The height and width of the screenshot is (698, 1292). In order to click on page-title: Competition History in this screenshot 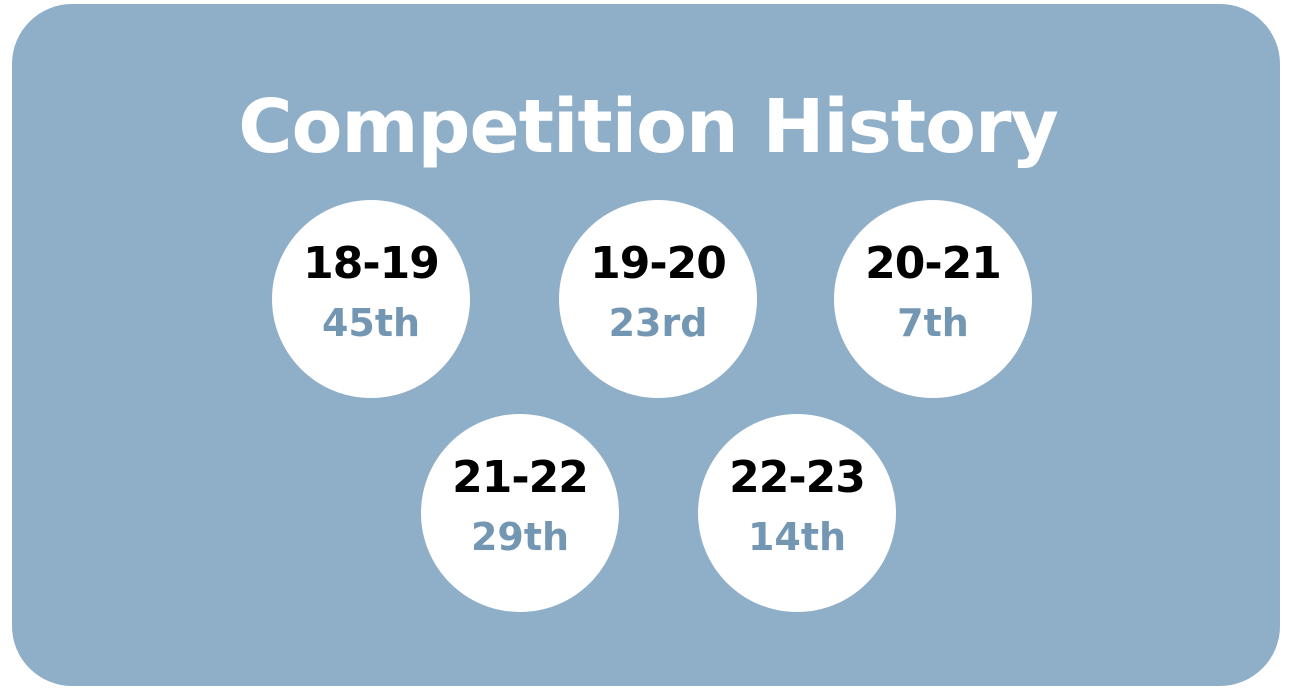, I will do `click(648, 127)`.